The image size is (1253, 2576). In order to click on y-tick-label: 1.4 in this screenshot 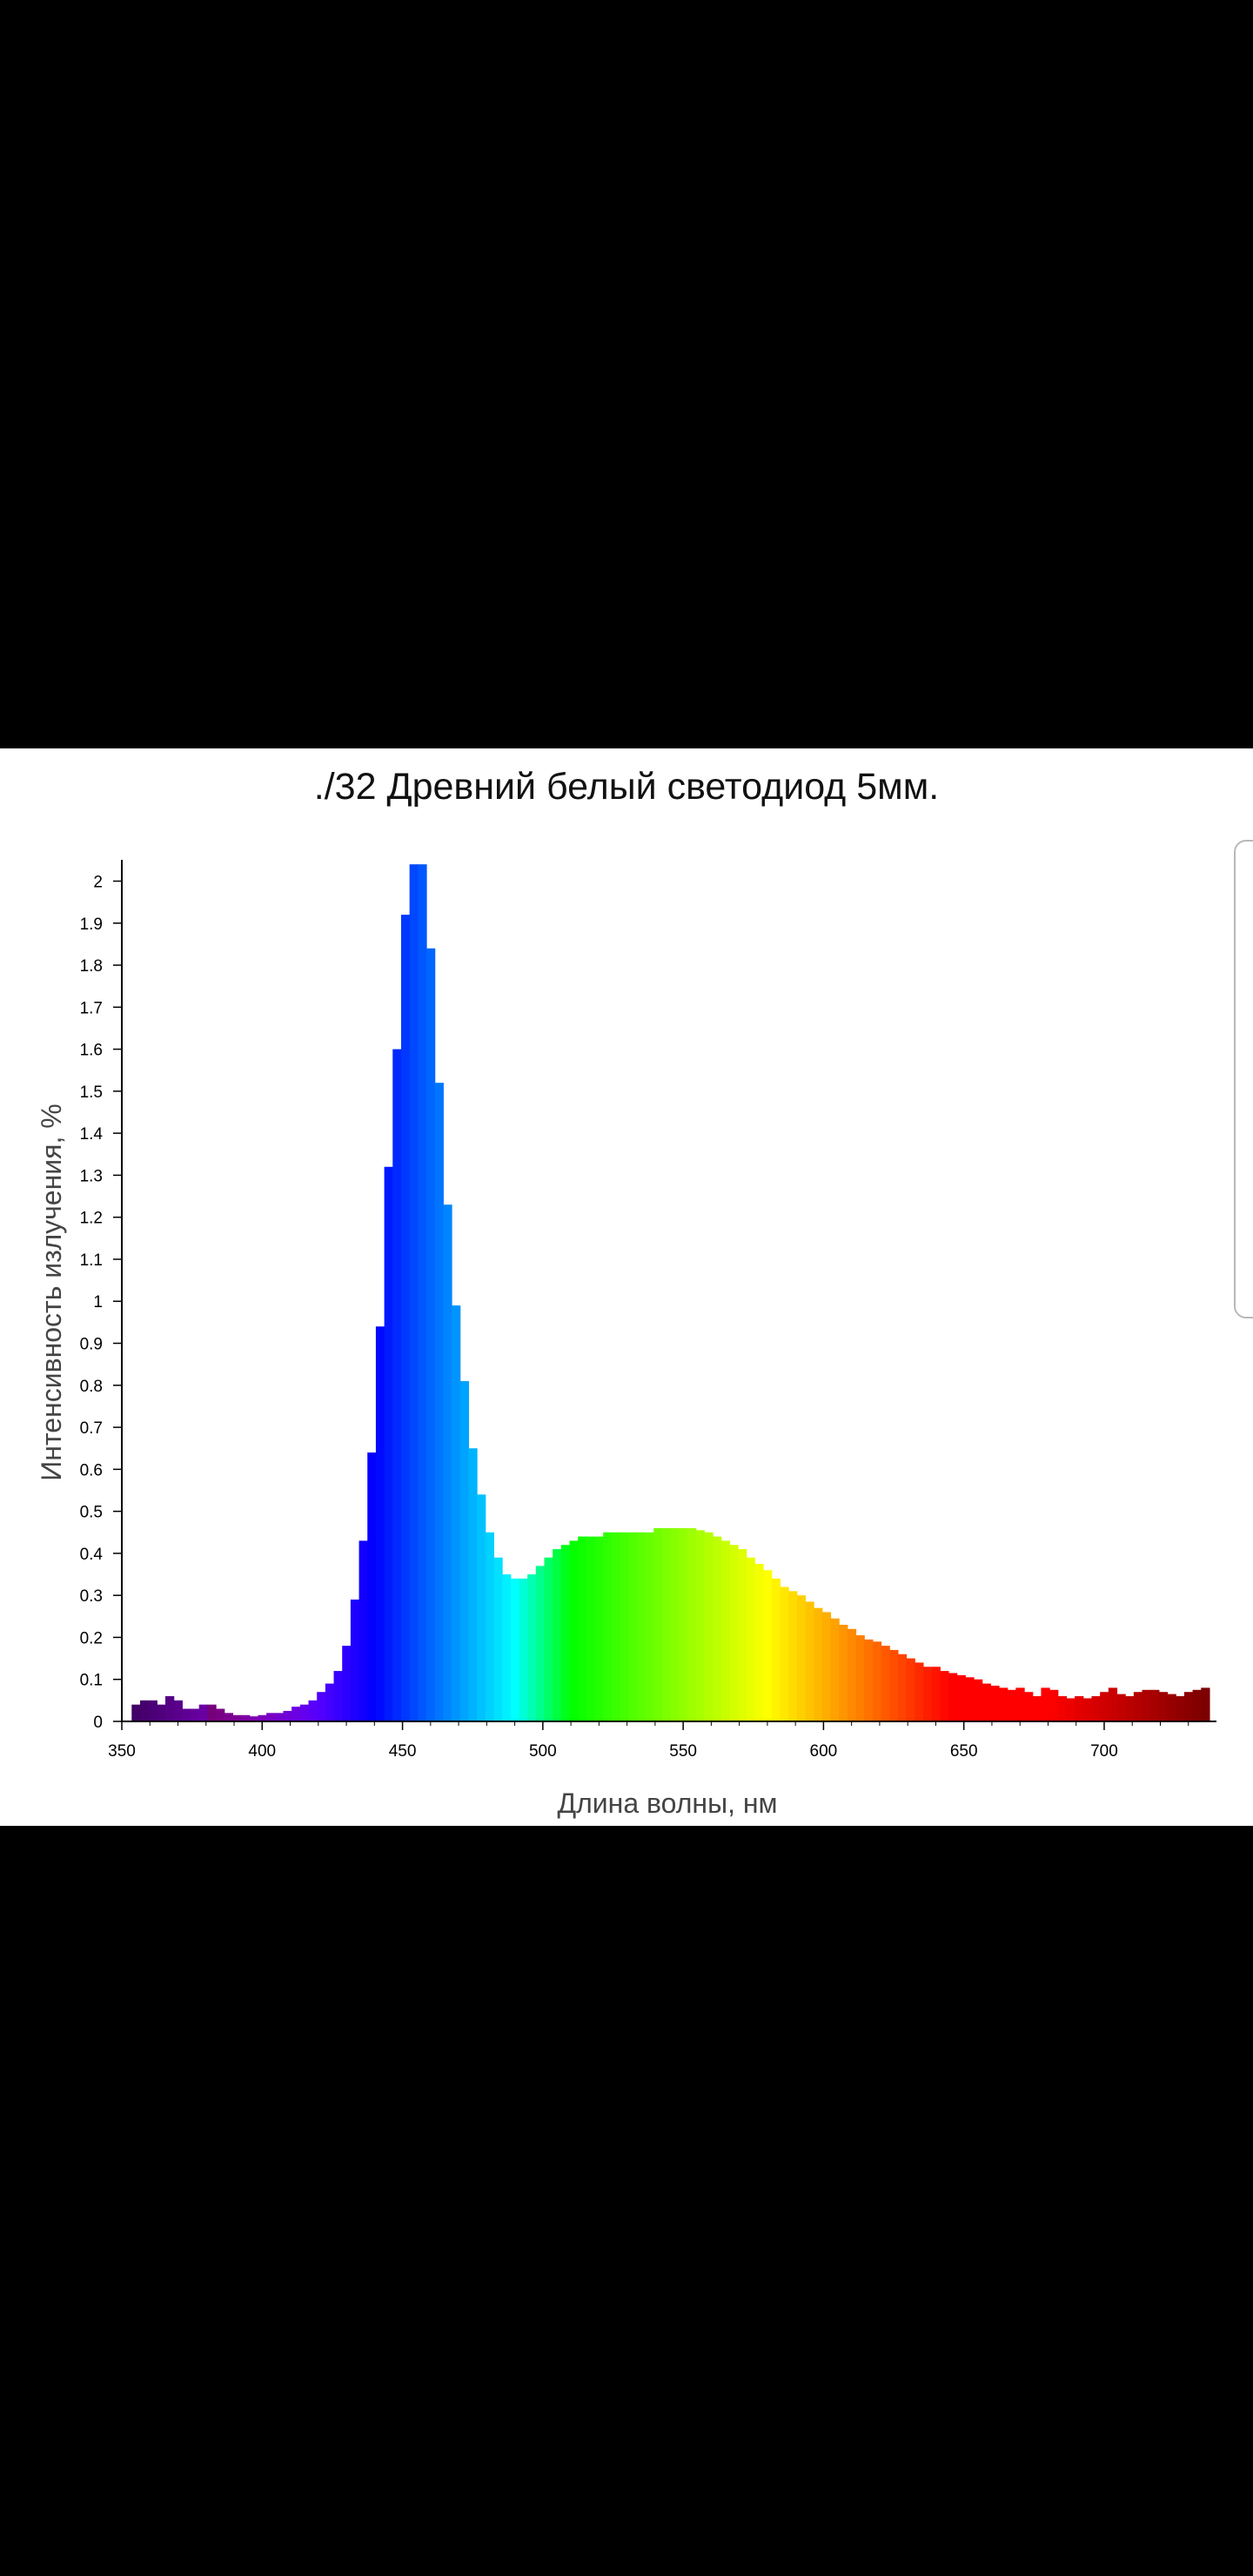, I will do `click(92, 1134)`.